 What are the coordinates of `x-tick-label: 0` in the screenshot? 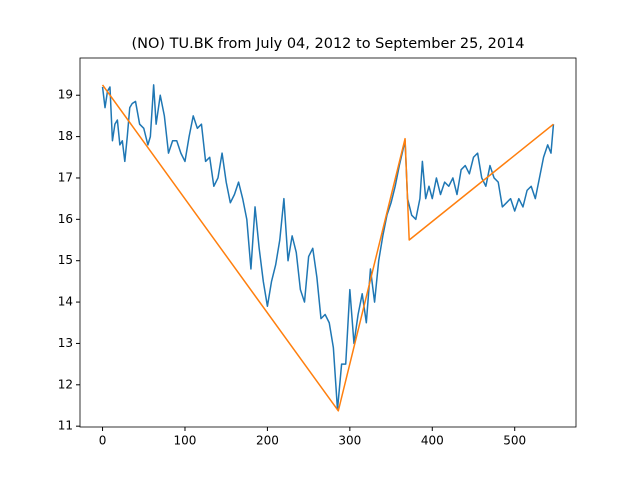 It's located at (103, 441).